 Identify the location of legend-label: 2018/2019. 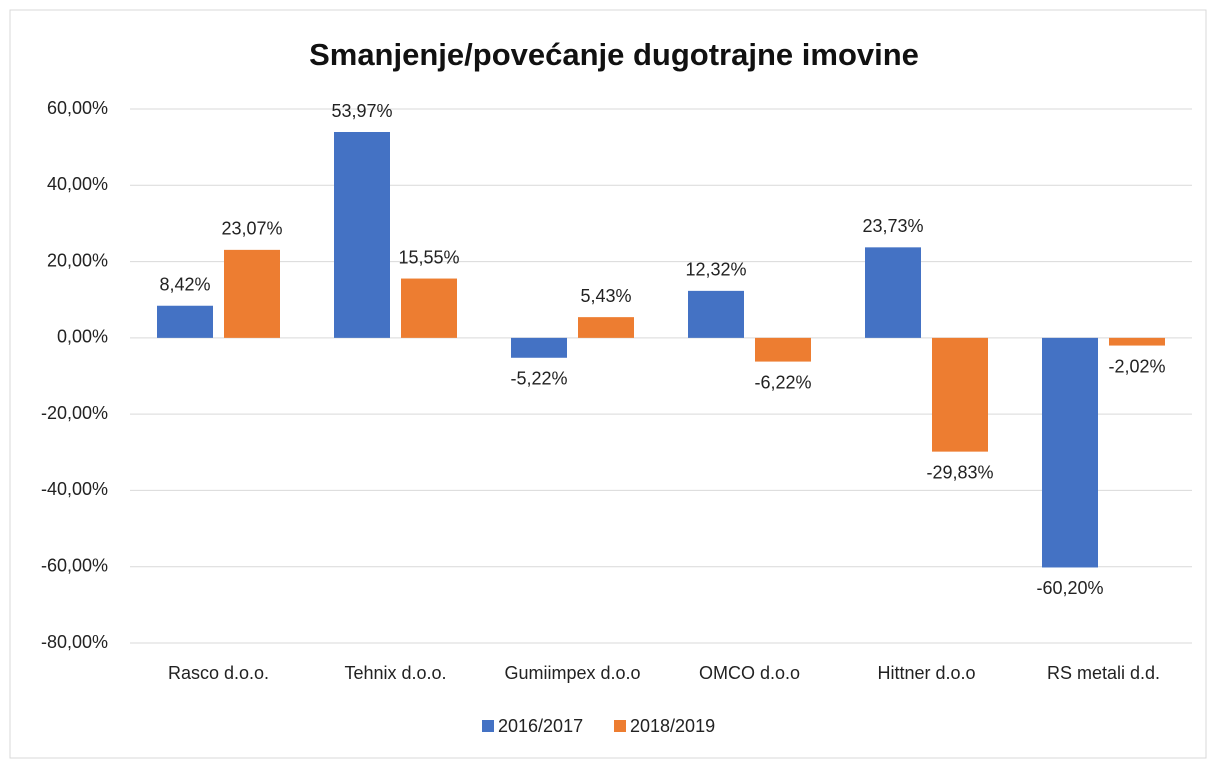
(672, 726).